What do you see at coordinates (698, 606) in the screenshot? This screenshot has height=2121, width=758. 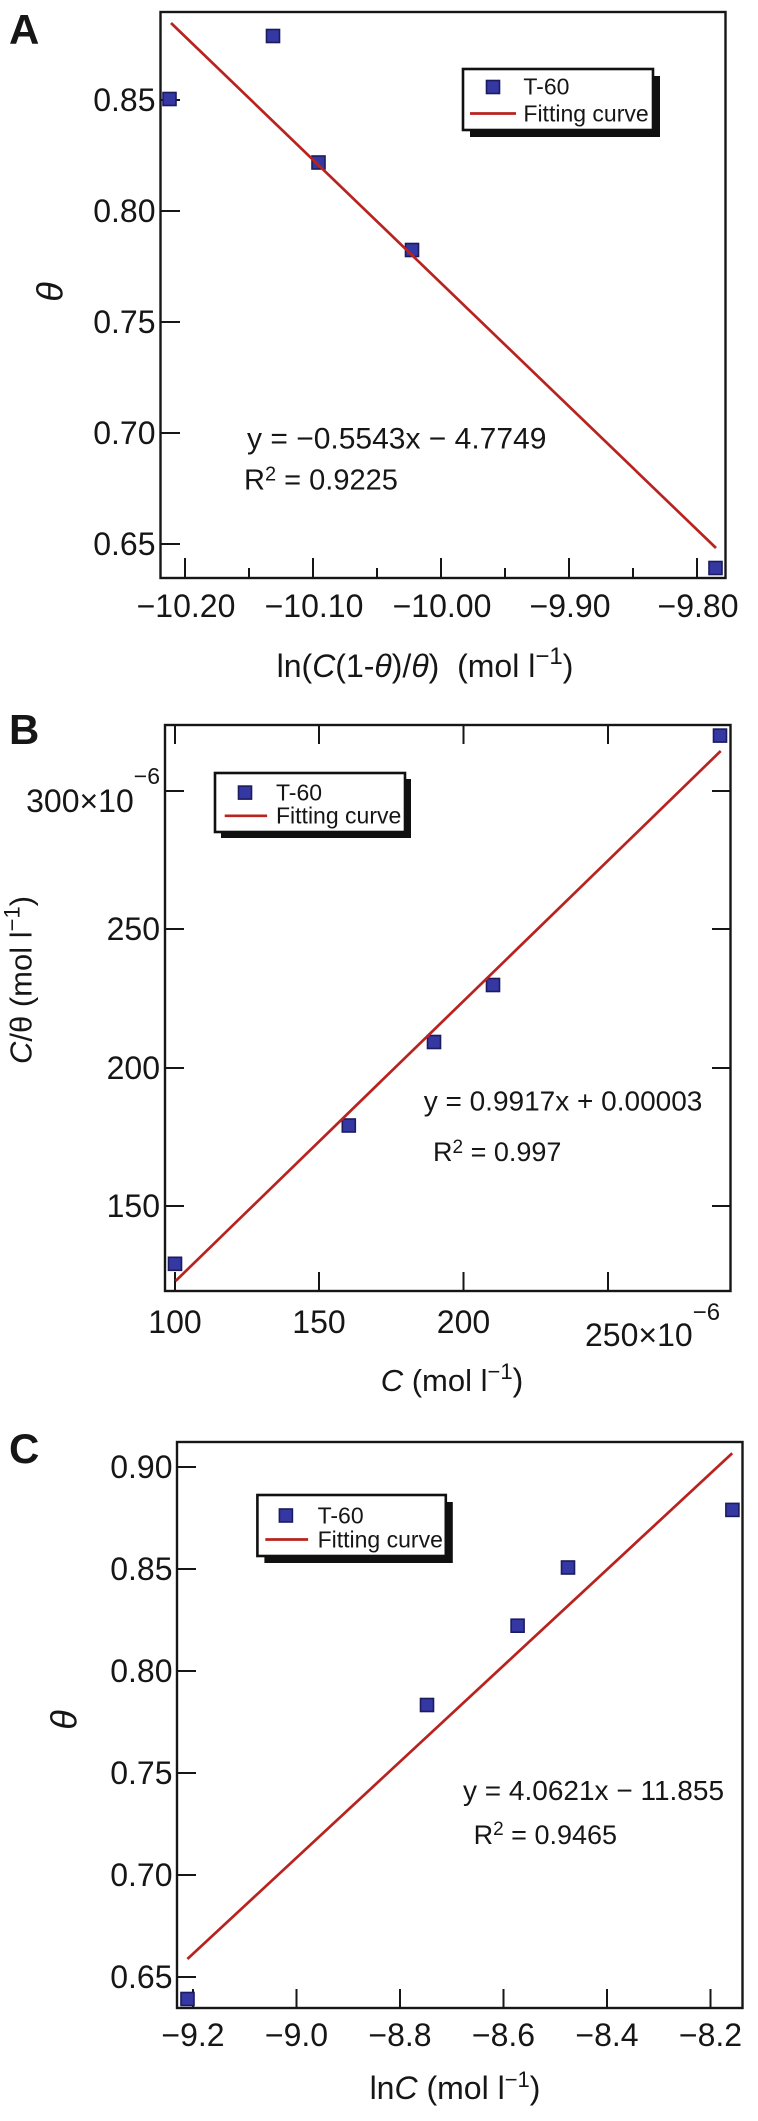 I see `svg-text: −9.80` at bounding box center [698, 606].